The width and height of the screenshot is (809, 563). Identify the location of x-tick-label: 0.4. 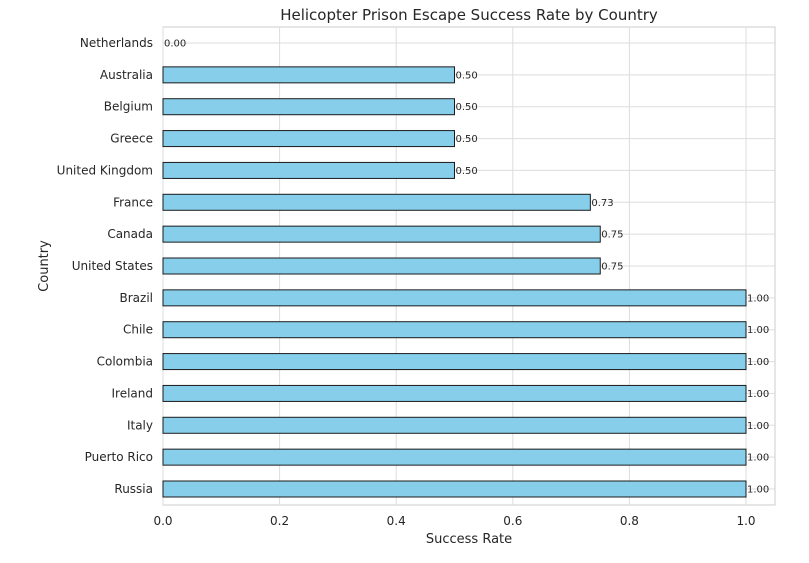
(396, 521).